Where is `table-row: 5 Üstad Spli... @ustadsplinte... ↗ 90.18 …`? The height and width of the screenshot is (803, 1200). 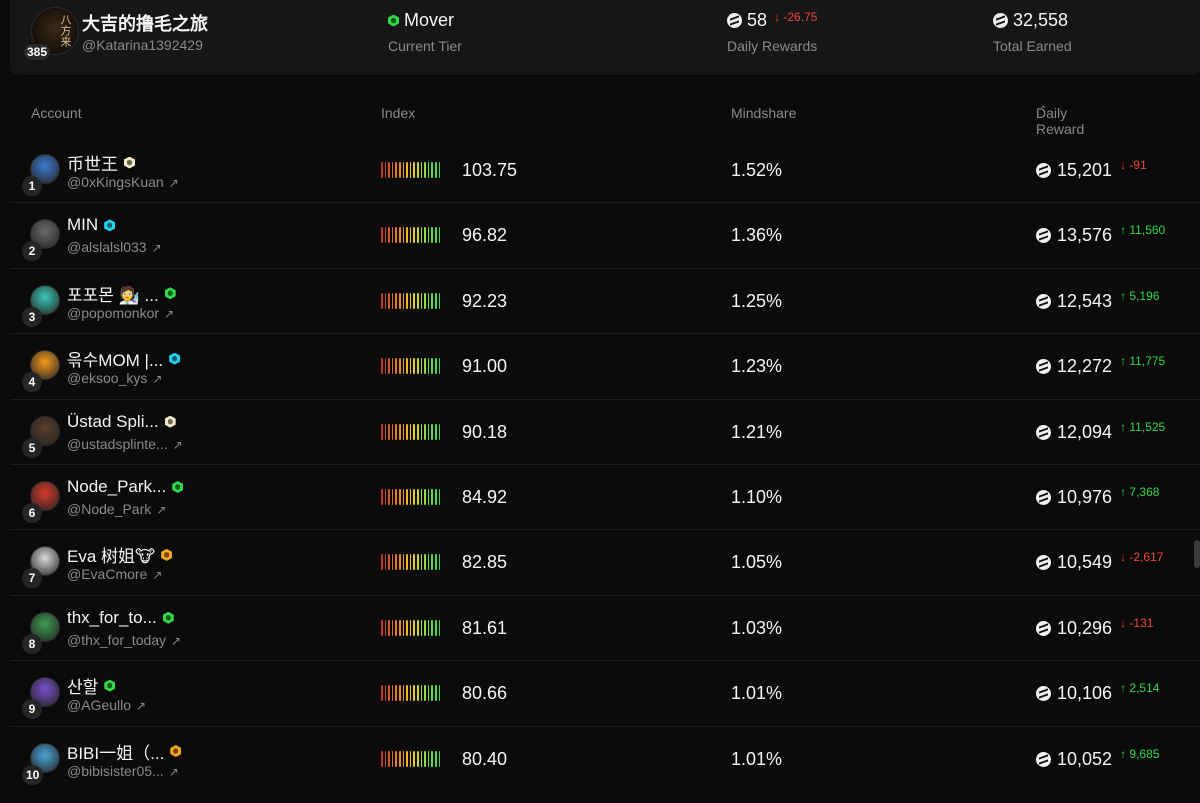 table-row: 5 Üstad Spli... @ustadsplinte... ↗ 90.18 … is located at coordinates (605, 432).